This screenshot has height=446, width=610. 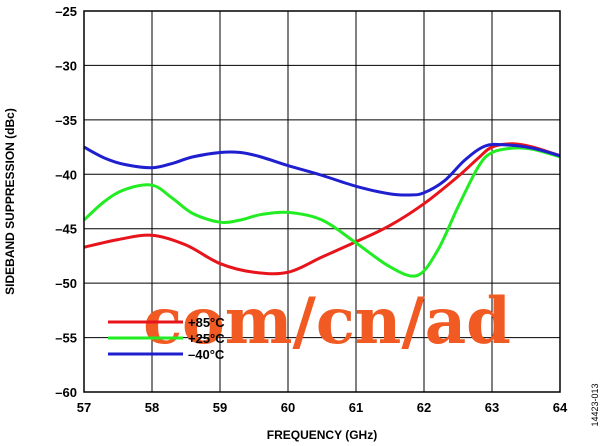 I want to click on x-tick-label: 64, so click(x=560, y=407).